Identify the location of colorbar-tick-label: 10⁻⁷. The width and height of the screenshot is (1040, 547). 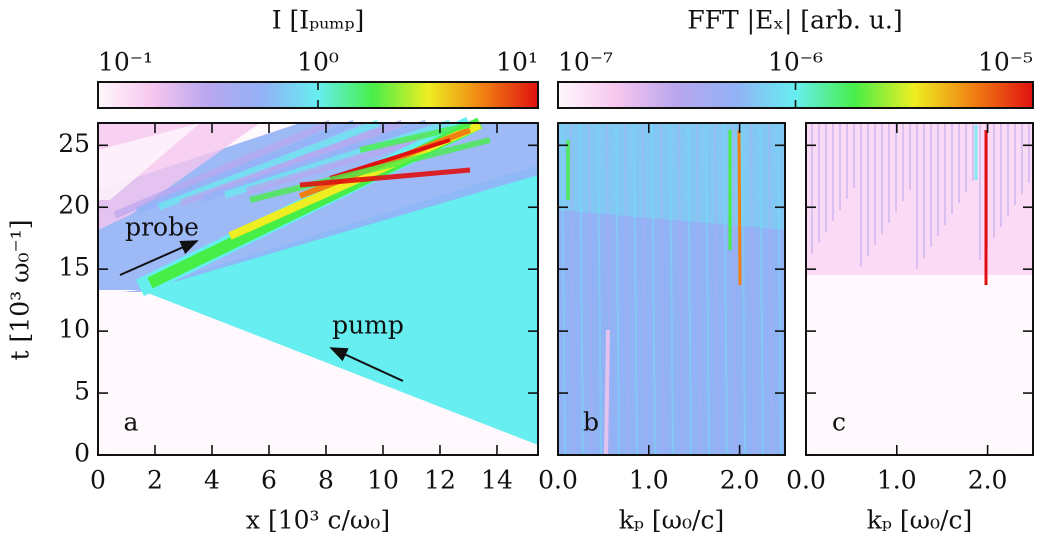
(585, 62).